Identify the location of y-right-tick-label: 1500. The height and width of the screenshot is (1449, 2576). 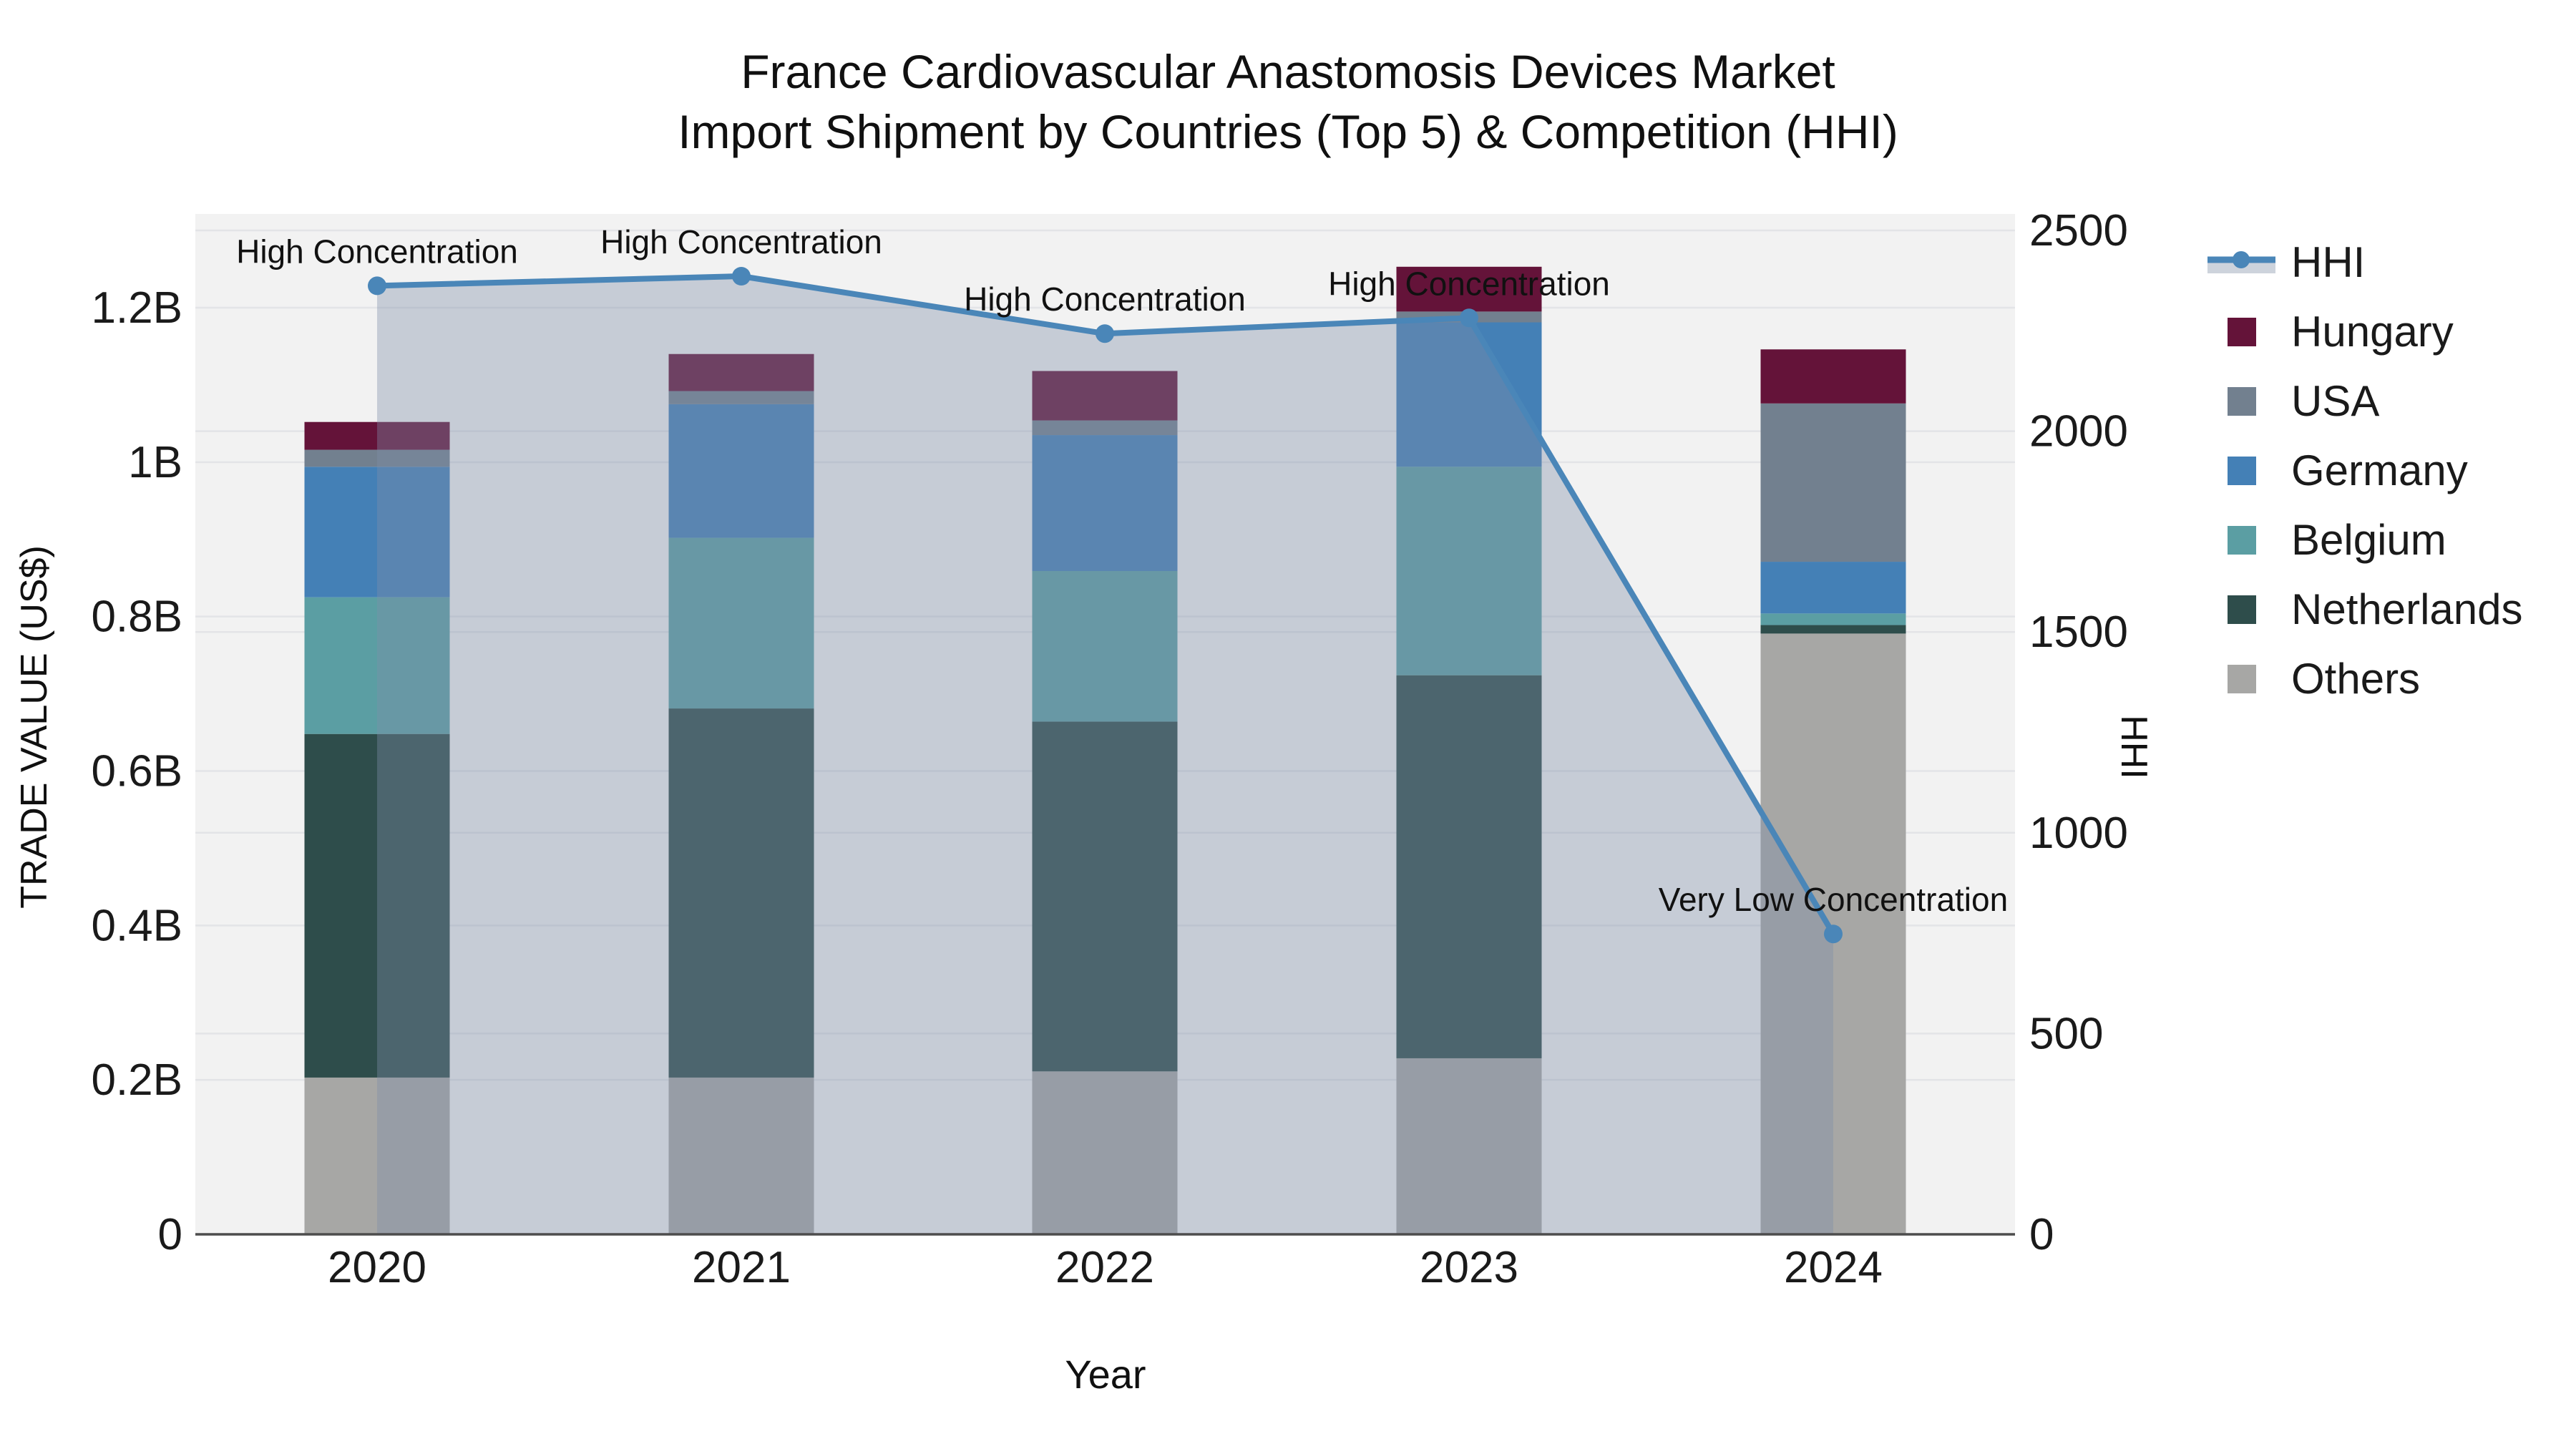
(2078, 632).